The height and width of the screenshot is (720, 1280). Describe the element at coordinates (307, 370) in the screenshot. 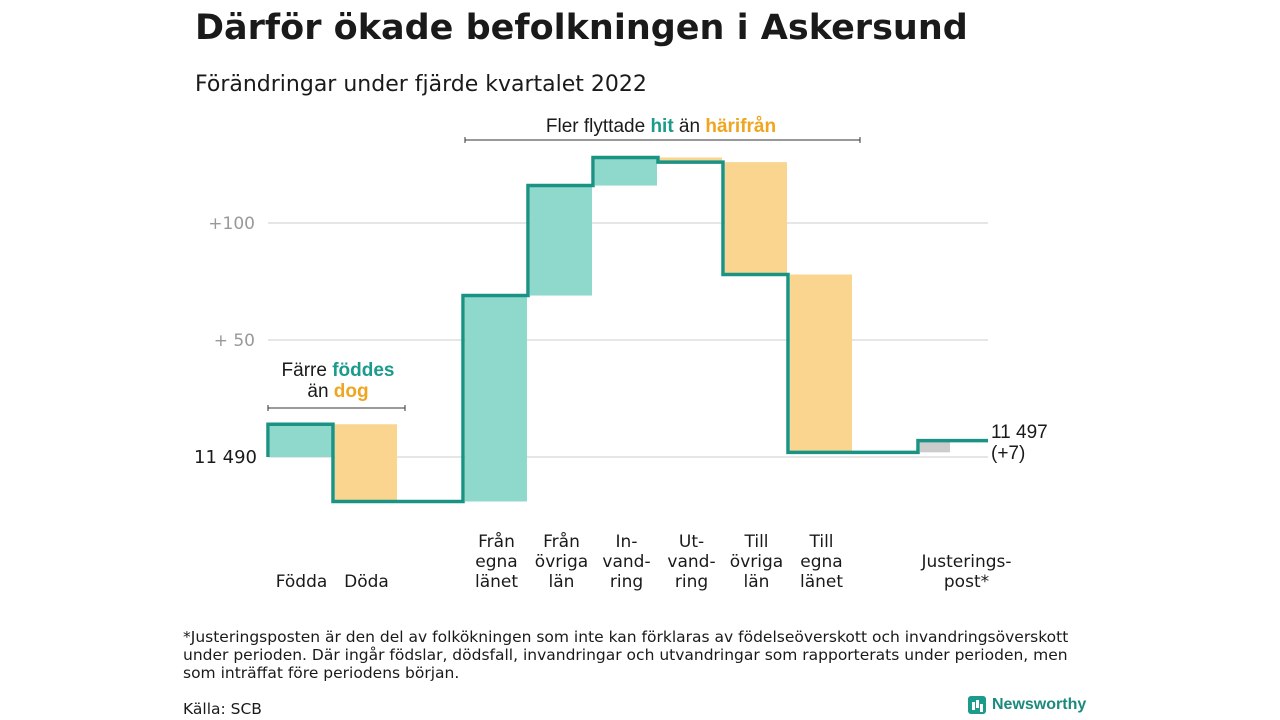

I see `annotation-text: Färre` at that location.